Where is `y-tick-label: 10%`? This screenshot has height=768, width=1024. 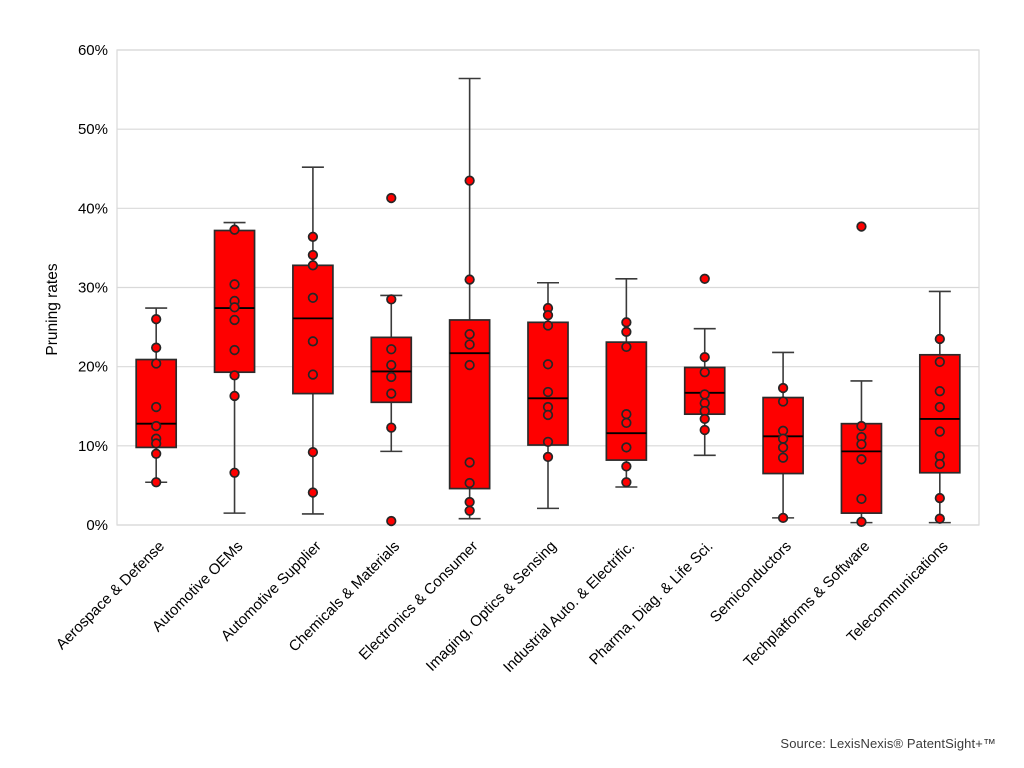
y-tick-label: 10% is located at coordinates (93, 446).